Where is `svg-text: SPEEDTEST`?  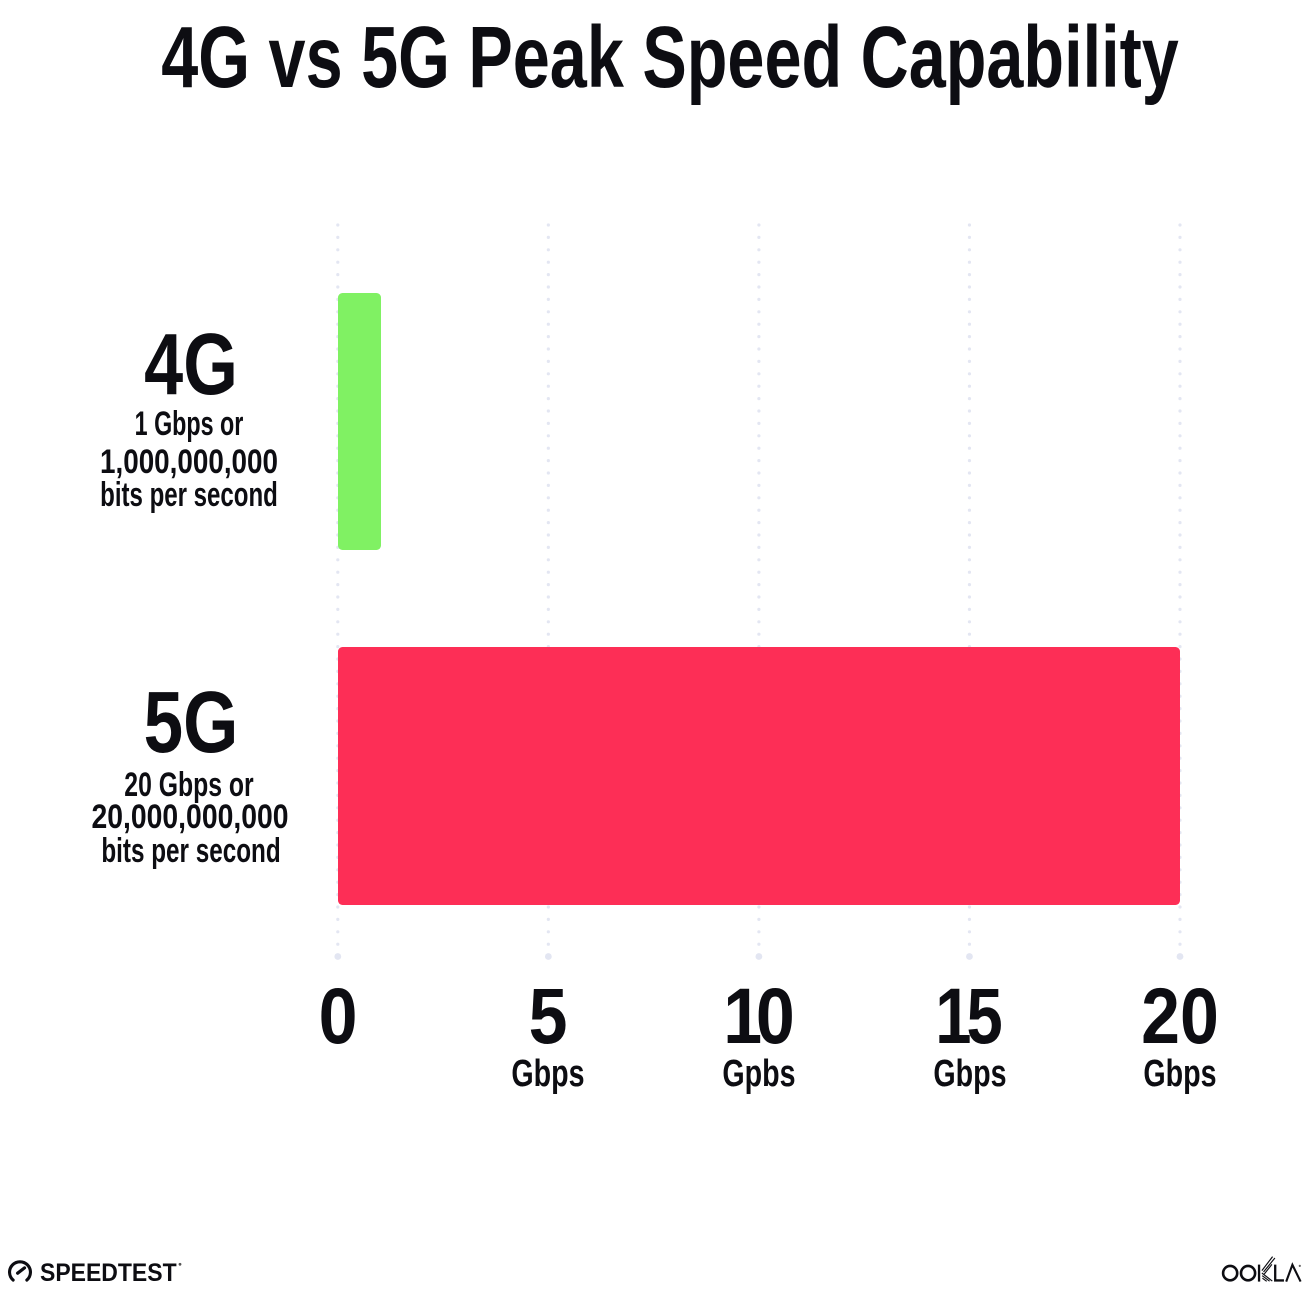 svg-text: SPEEDTEST is located at coordinates (108, 1273).